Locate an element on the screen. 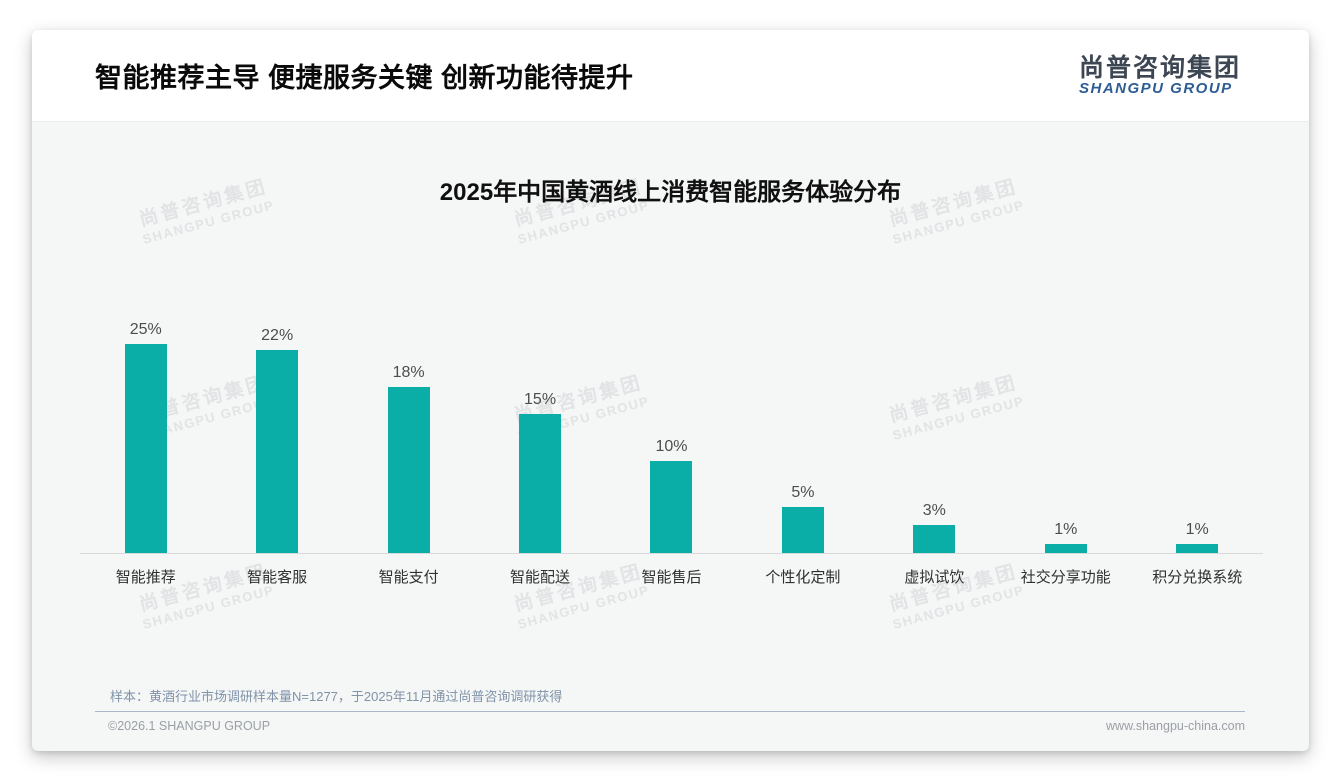 This screenshot has width=1340, height=780. category-label: 智能支付 is located at coordinates (408, 577).